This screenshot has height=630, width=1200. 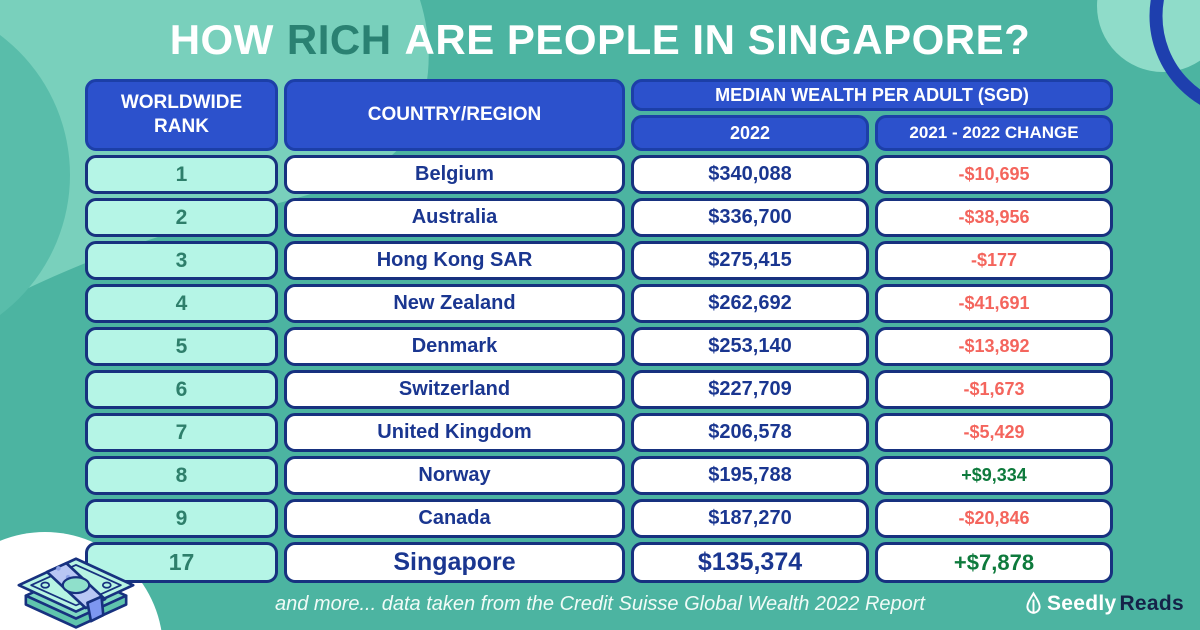 I want to click on wealth-cell: $187,270, so click(x=750, y=518).